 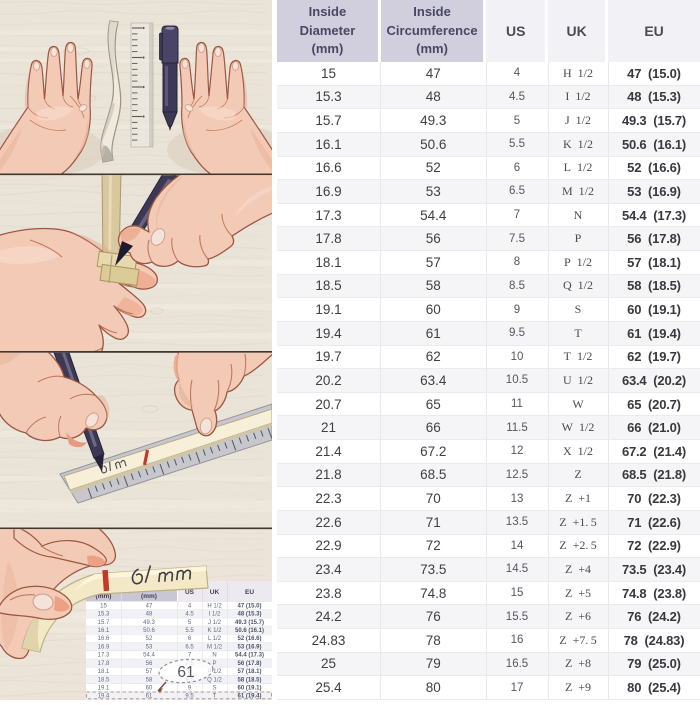 I want to click on svg-text: 16.9, so click(x=104, y=647).